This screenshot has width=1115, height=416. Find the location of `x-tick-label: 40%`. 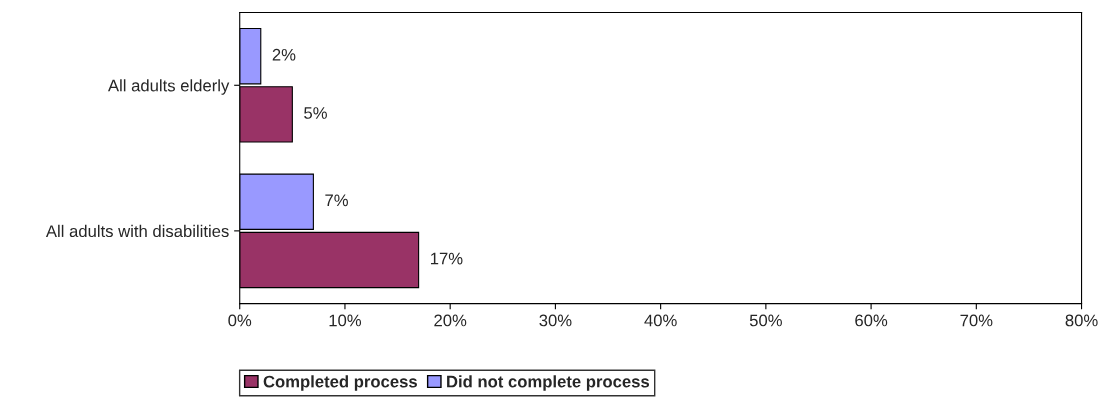

x-tick-label: 40% is located at coordinates (660, 320).